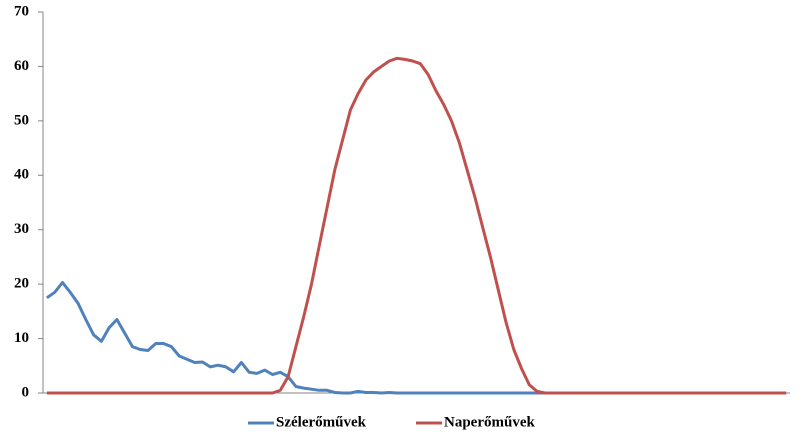 The width and height of the screenshot is (800, 448). What do you see at coordinates (21, 120) in the screenshot?
I see `y-tick-label: 50` at bounding box center [21, 120].